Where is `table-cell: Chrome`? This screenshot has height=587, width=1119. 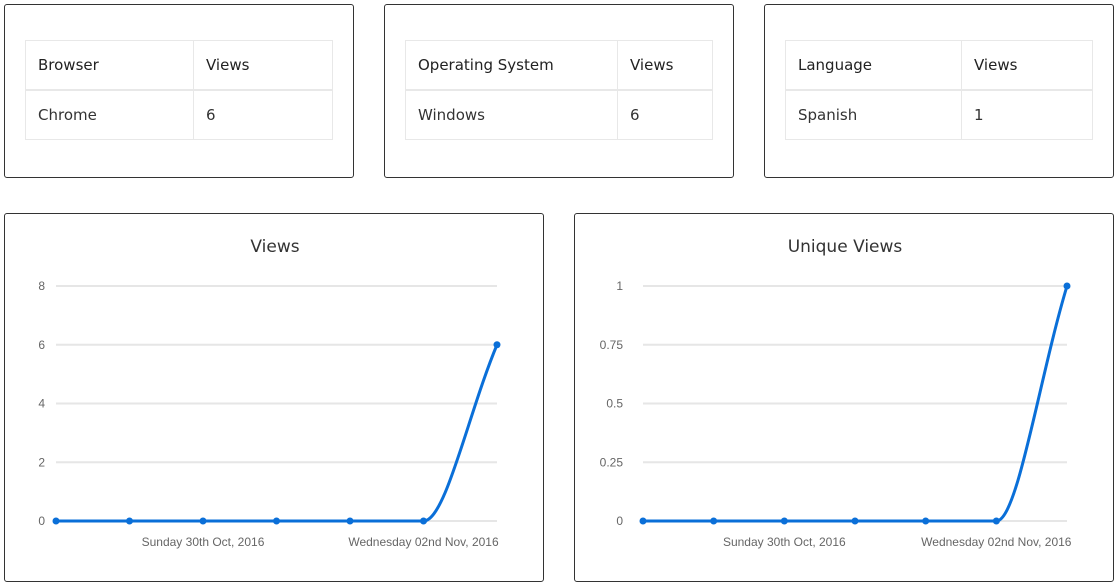 table-cell: Chrome is located at coordinates (109, 114).